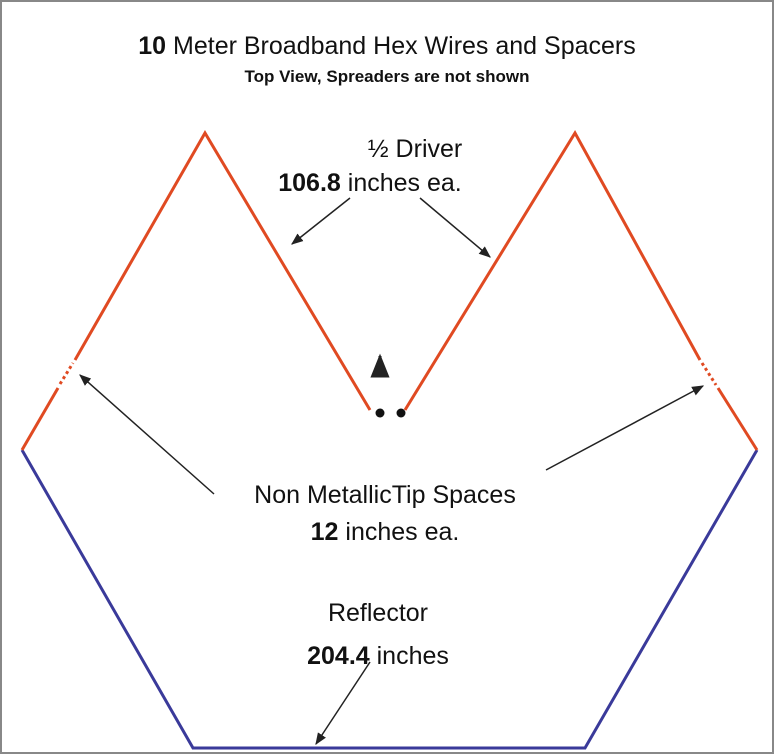 The width and height of the screenshot is (774, 754). Describe the element at coordinates (387, 76) in the screenshot. I see `subtitle: Top View, Spreaders are not shown` at that location.